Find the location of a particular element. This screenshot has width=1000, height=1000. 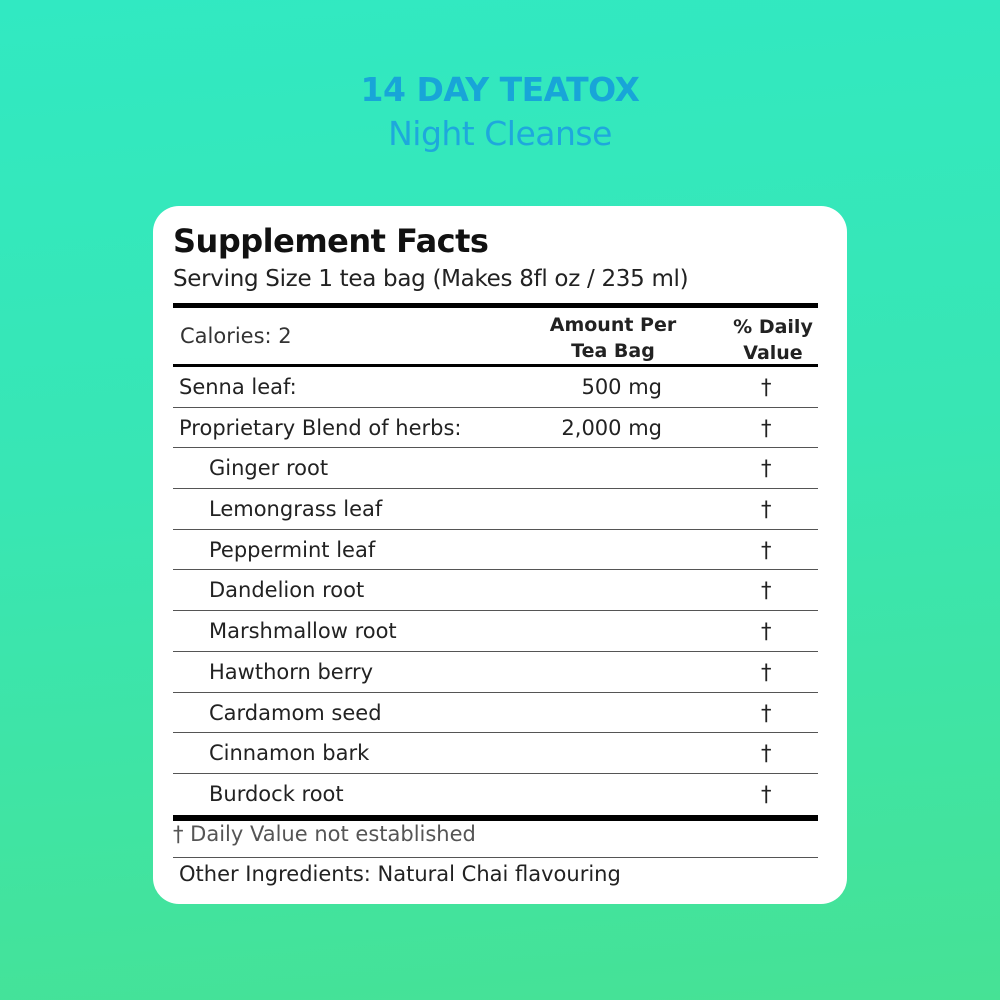

table-row: Peppermint leaf † is located at coordinates (495, 550).